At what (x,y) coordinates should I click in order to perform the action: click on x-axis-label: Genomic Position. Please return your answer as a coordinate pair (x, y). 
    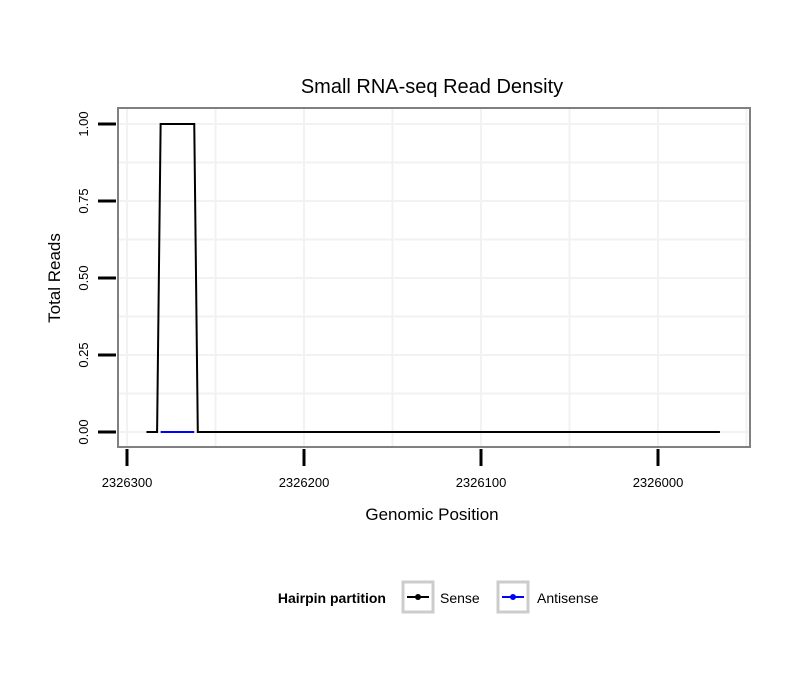
    Looking at the image, I should click on (431, 514).